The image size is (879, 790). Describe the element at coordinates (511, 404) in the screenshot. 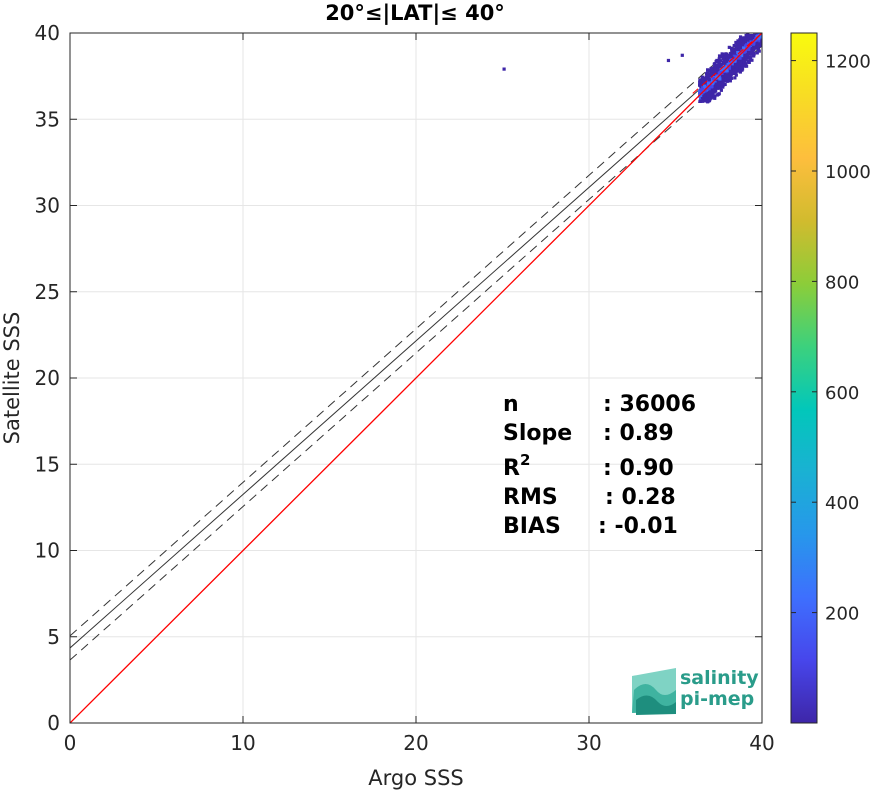

I see `stat-label: n` at that location.